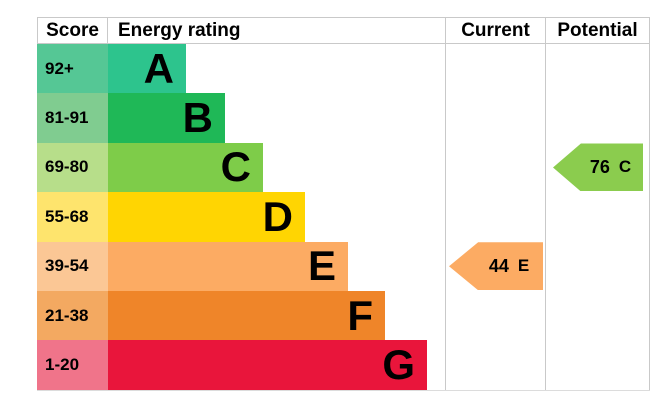 The image size is (670, 405). I want to click on rating-bar: A, so click(147, 69).